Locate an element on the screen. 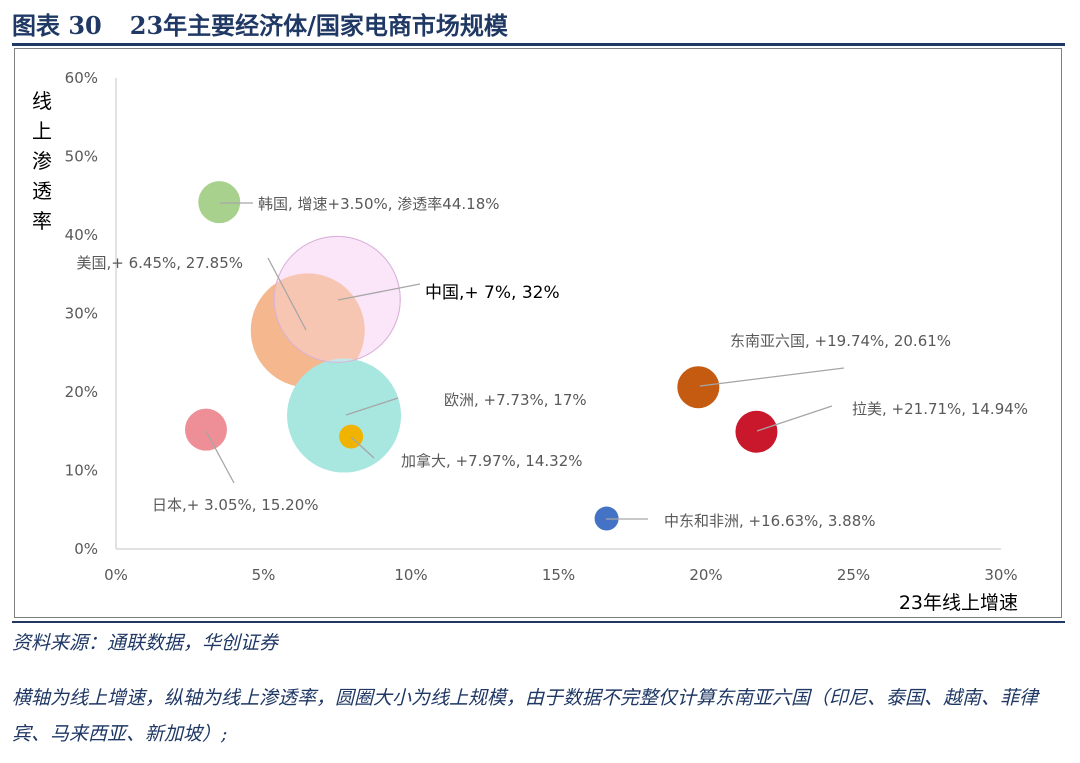 The width and height of the screenshot is (1080, 763). x-tick-label: 20% is located at coordinates (705, 575).